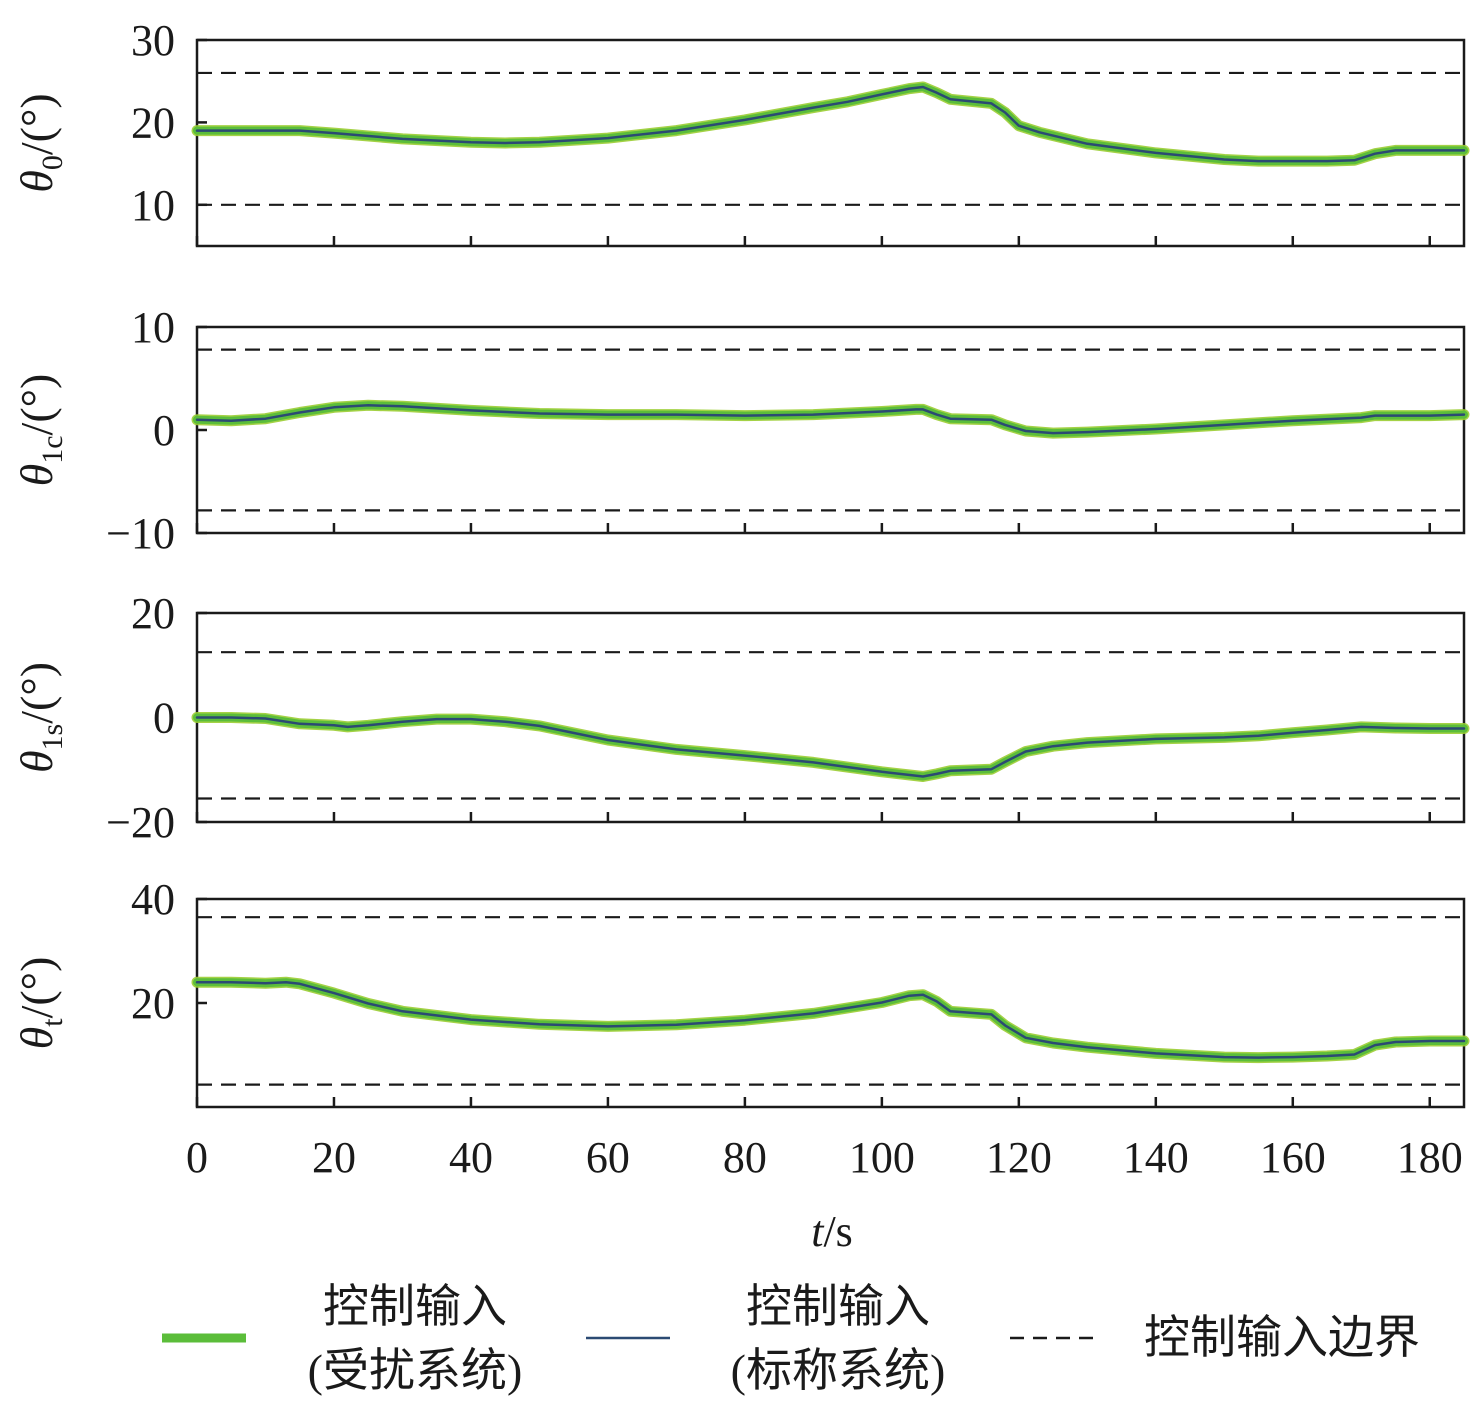 The width and height of the screenshot is (1476, 1414). I want to click on panel-4-series-disturbed, so click(830, 1020).